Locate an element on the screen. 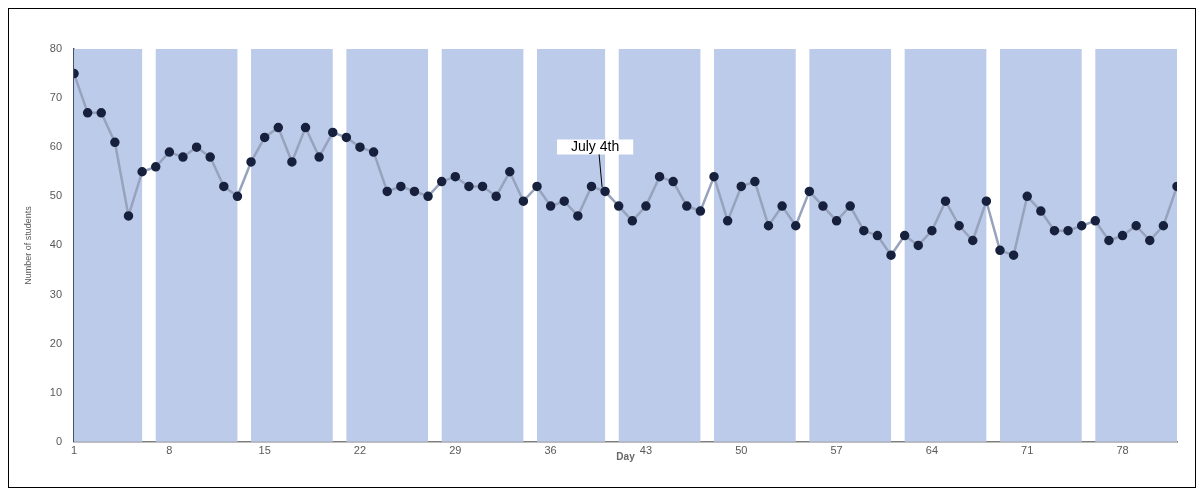 The height and width of the screenshot is (496, 1204). y-tick-label: 60 is located at coordinates (56, 146).